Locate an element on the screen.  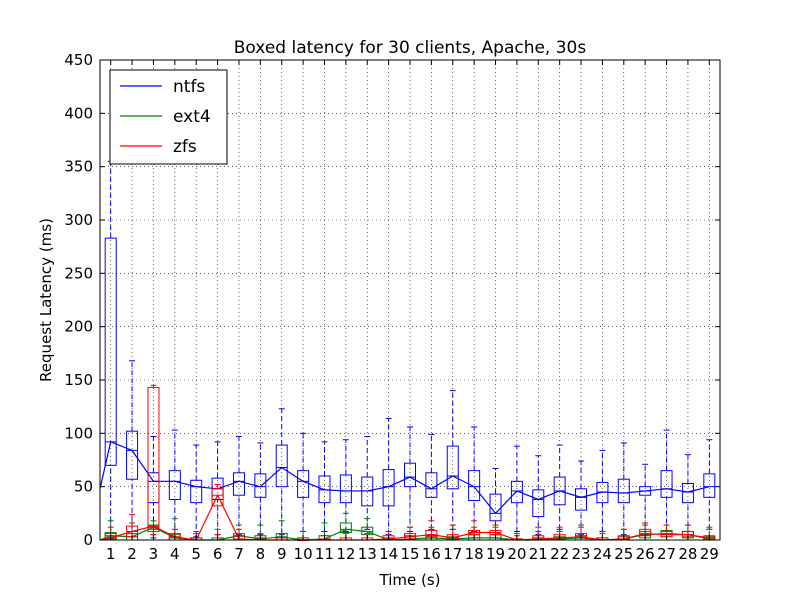
x-tick-label: 26 is located at coordinates (645, 554).